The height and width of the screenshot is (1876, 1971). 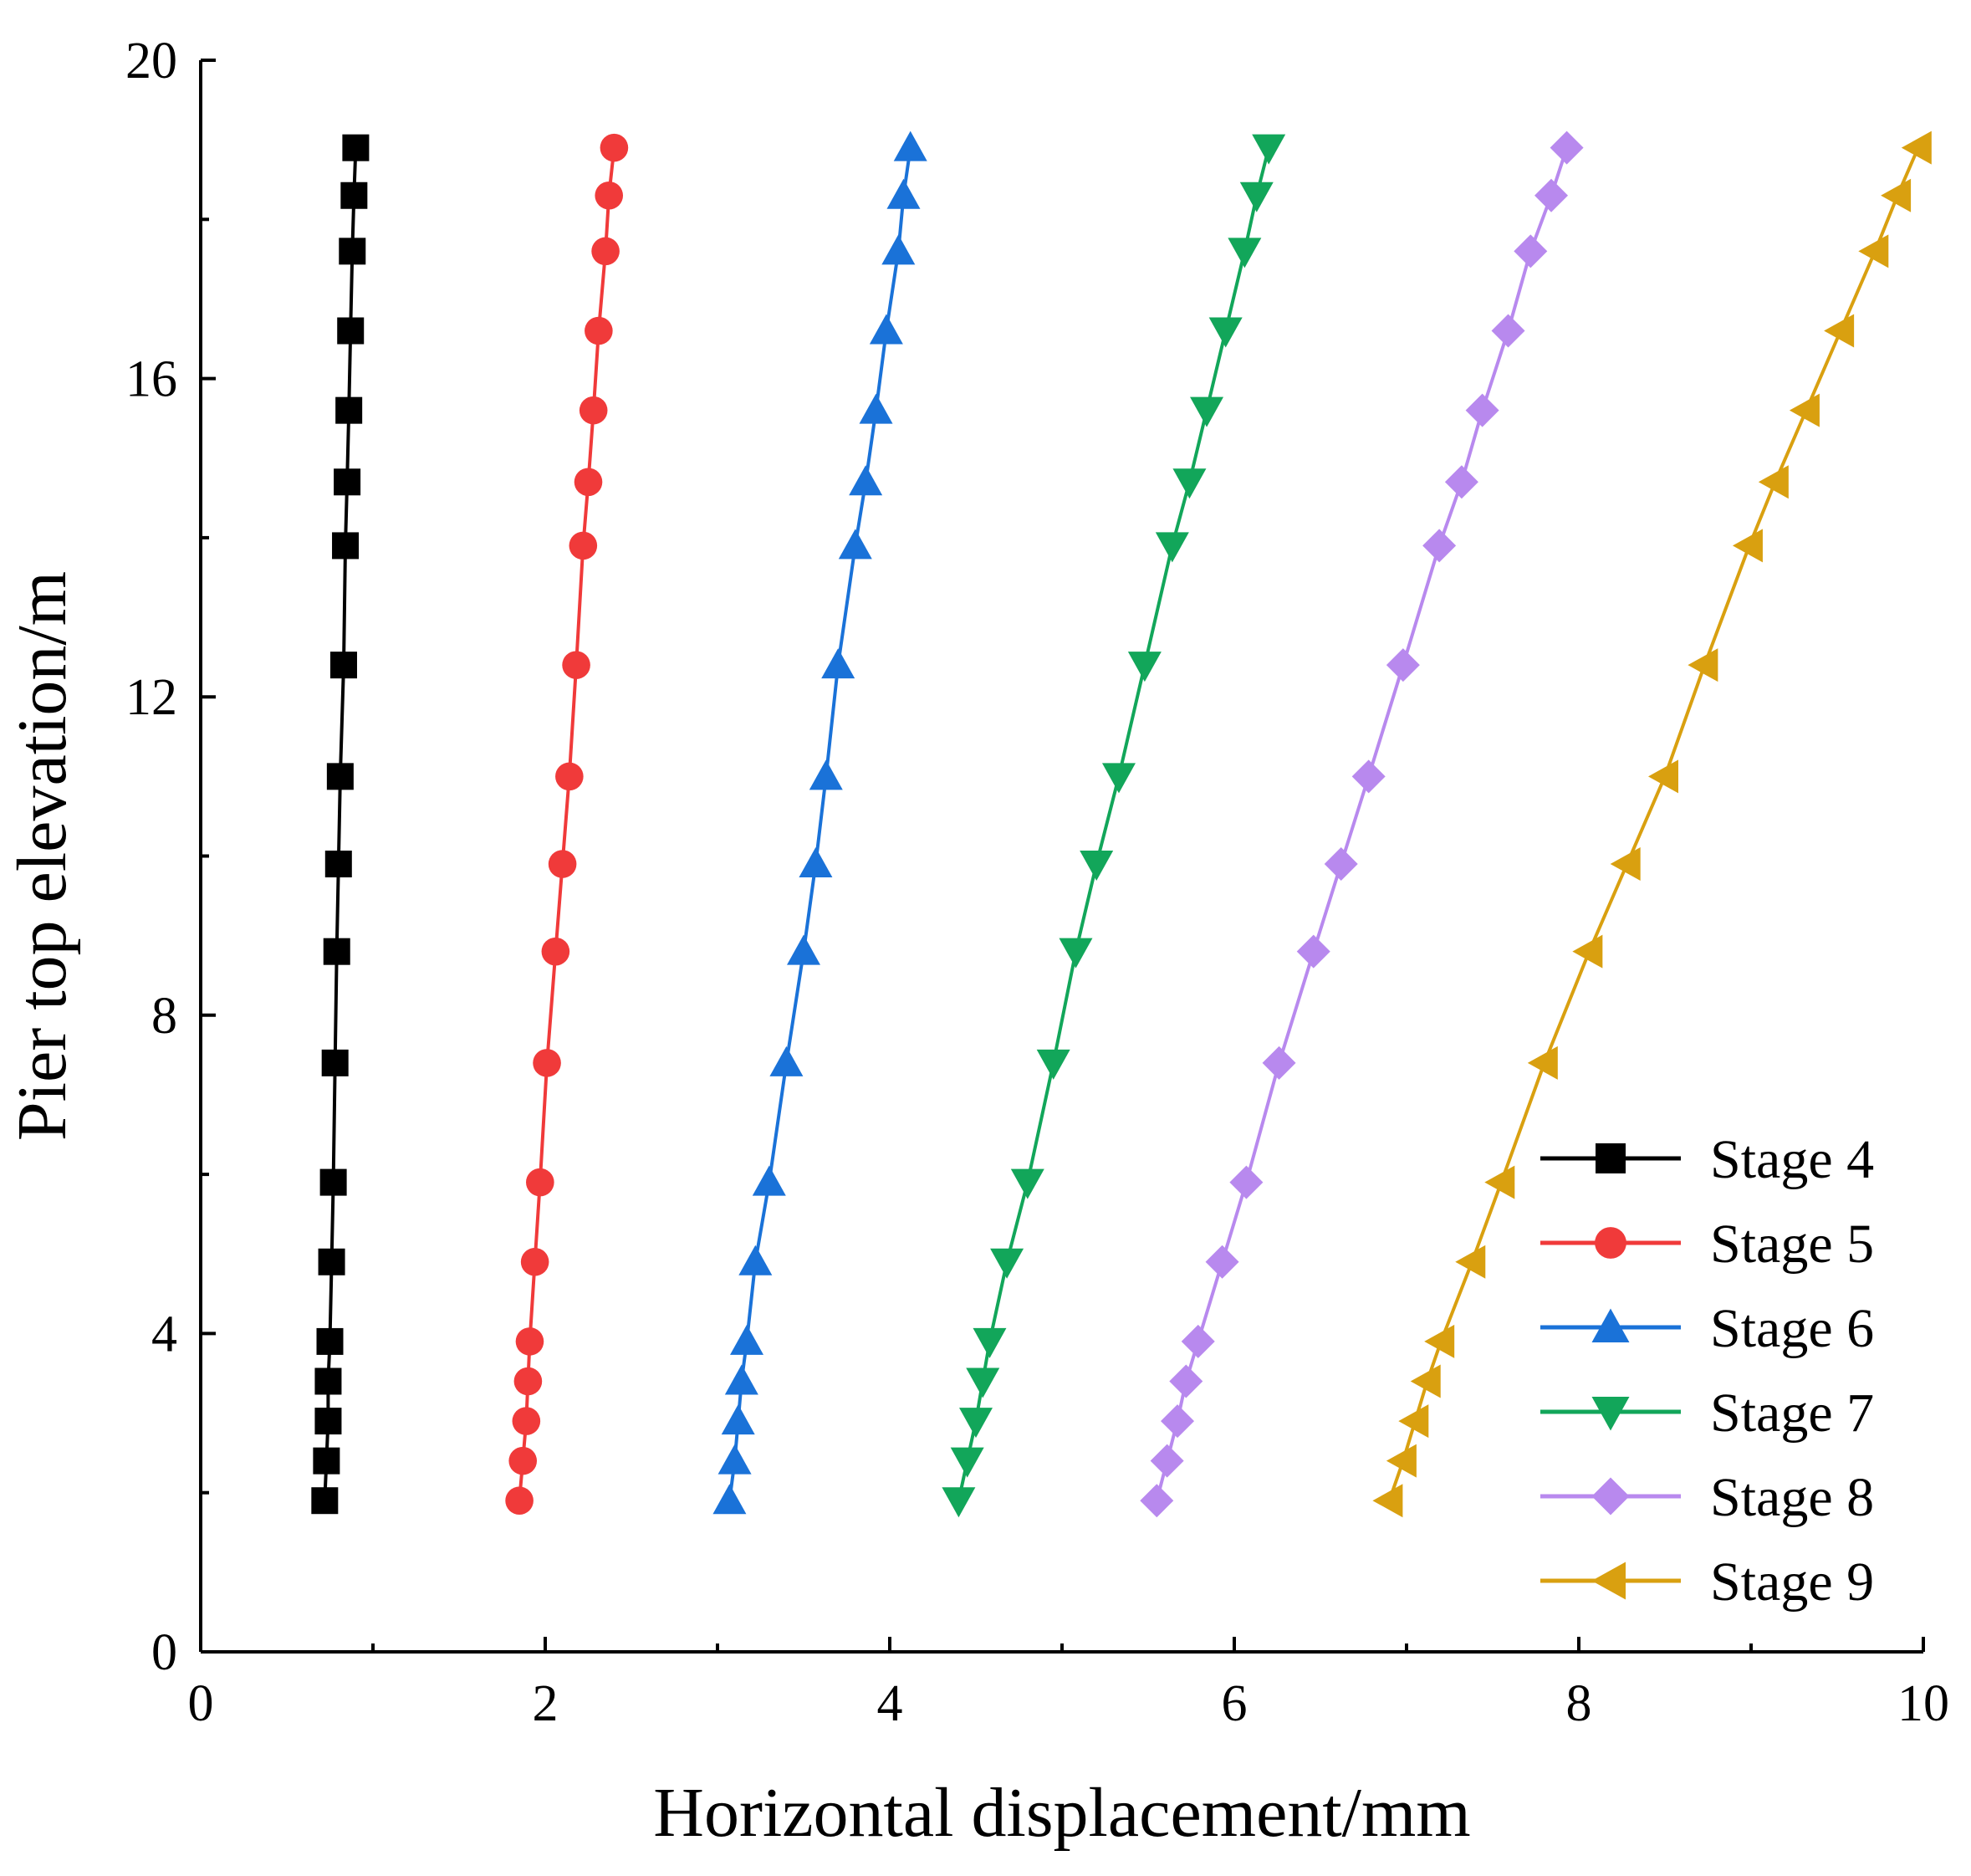 I want to click on x-tick-label: 0, so click(x=201, y=1704).